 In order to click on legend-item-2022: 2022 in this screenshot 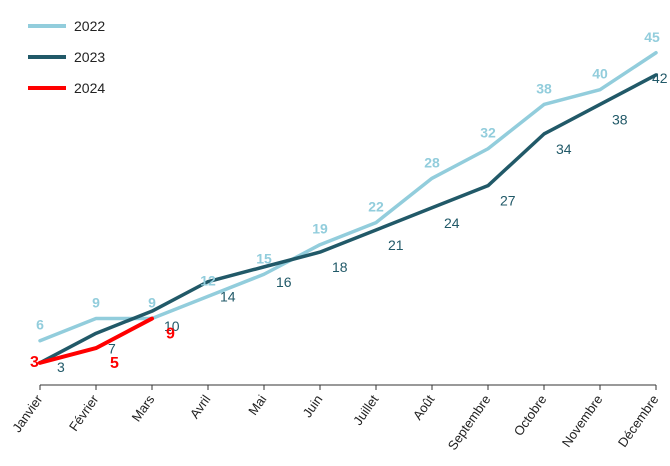, I will do `click(66, 25)`.